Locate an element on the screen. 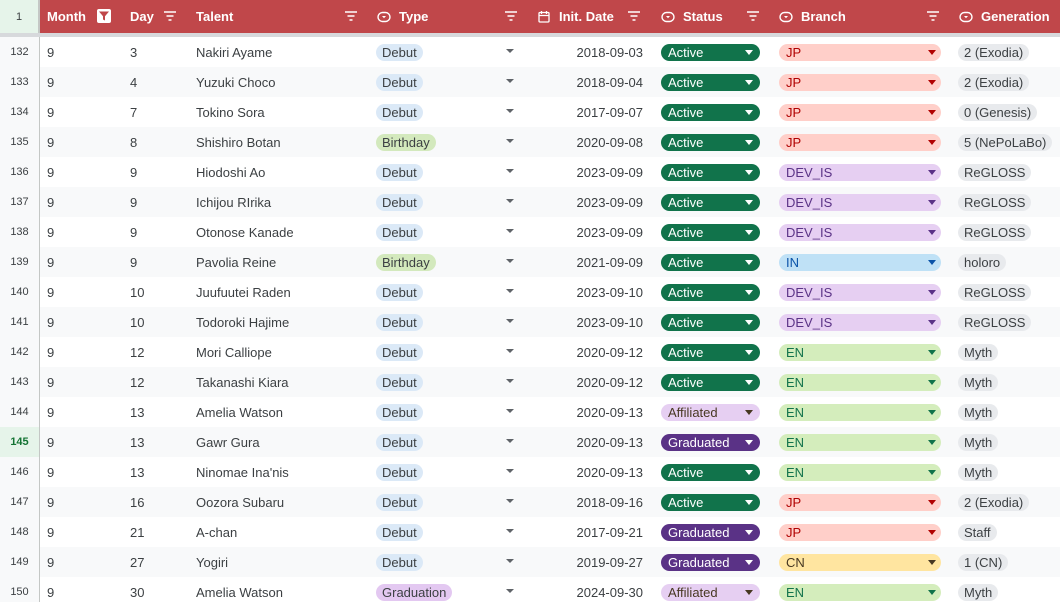 This screenshot has height=607, width=1060. row-number: 142 is located at coordinates (19, 352).